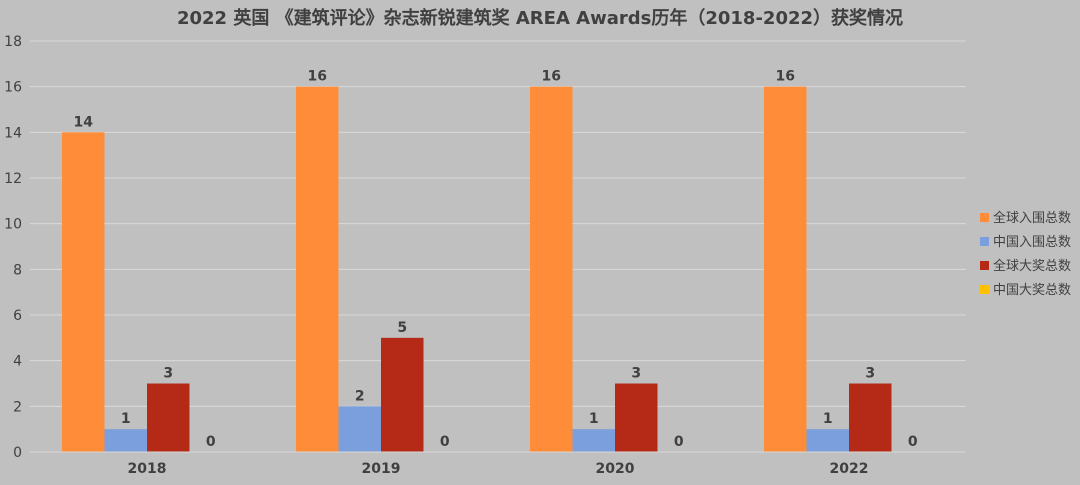 Image resolution: width=1080 pixels, height=485 pixels. What do you see at coordinates (360, 396) in the screenshot?
I see `data-label: 2` at bounding box center [360, 396].